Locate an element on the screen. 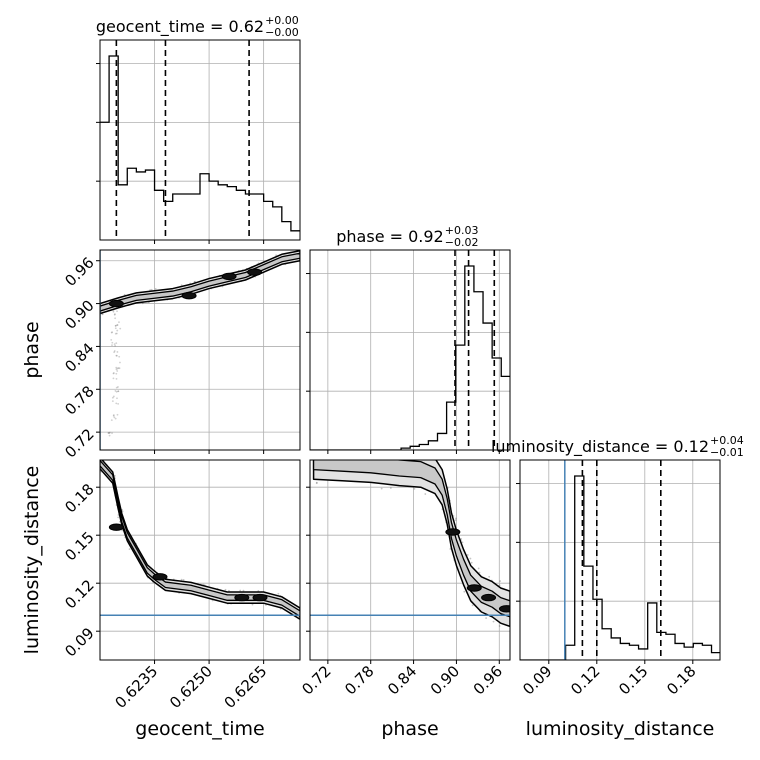 The width and height of the screenshot is (760, 760). title-minus-geocent_time: −0.00 is located at coordinates (282, 32).